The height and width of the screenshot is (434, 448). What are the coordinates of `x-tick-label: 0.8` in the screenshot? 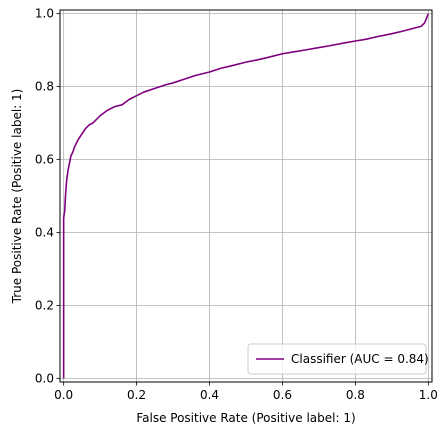 It's located at (355, 395).